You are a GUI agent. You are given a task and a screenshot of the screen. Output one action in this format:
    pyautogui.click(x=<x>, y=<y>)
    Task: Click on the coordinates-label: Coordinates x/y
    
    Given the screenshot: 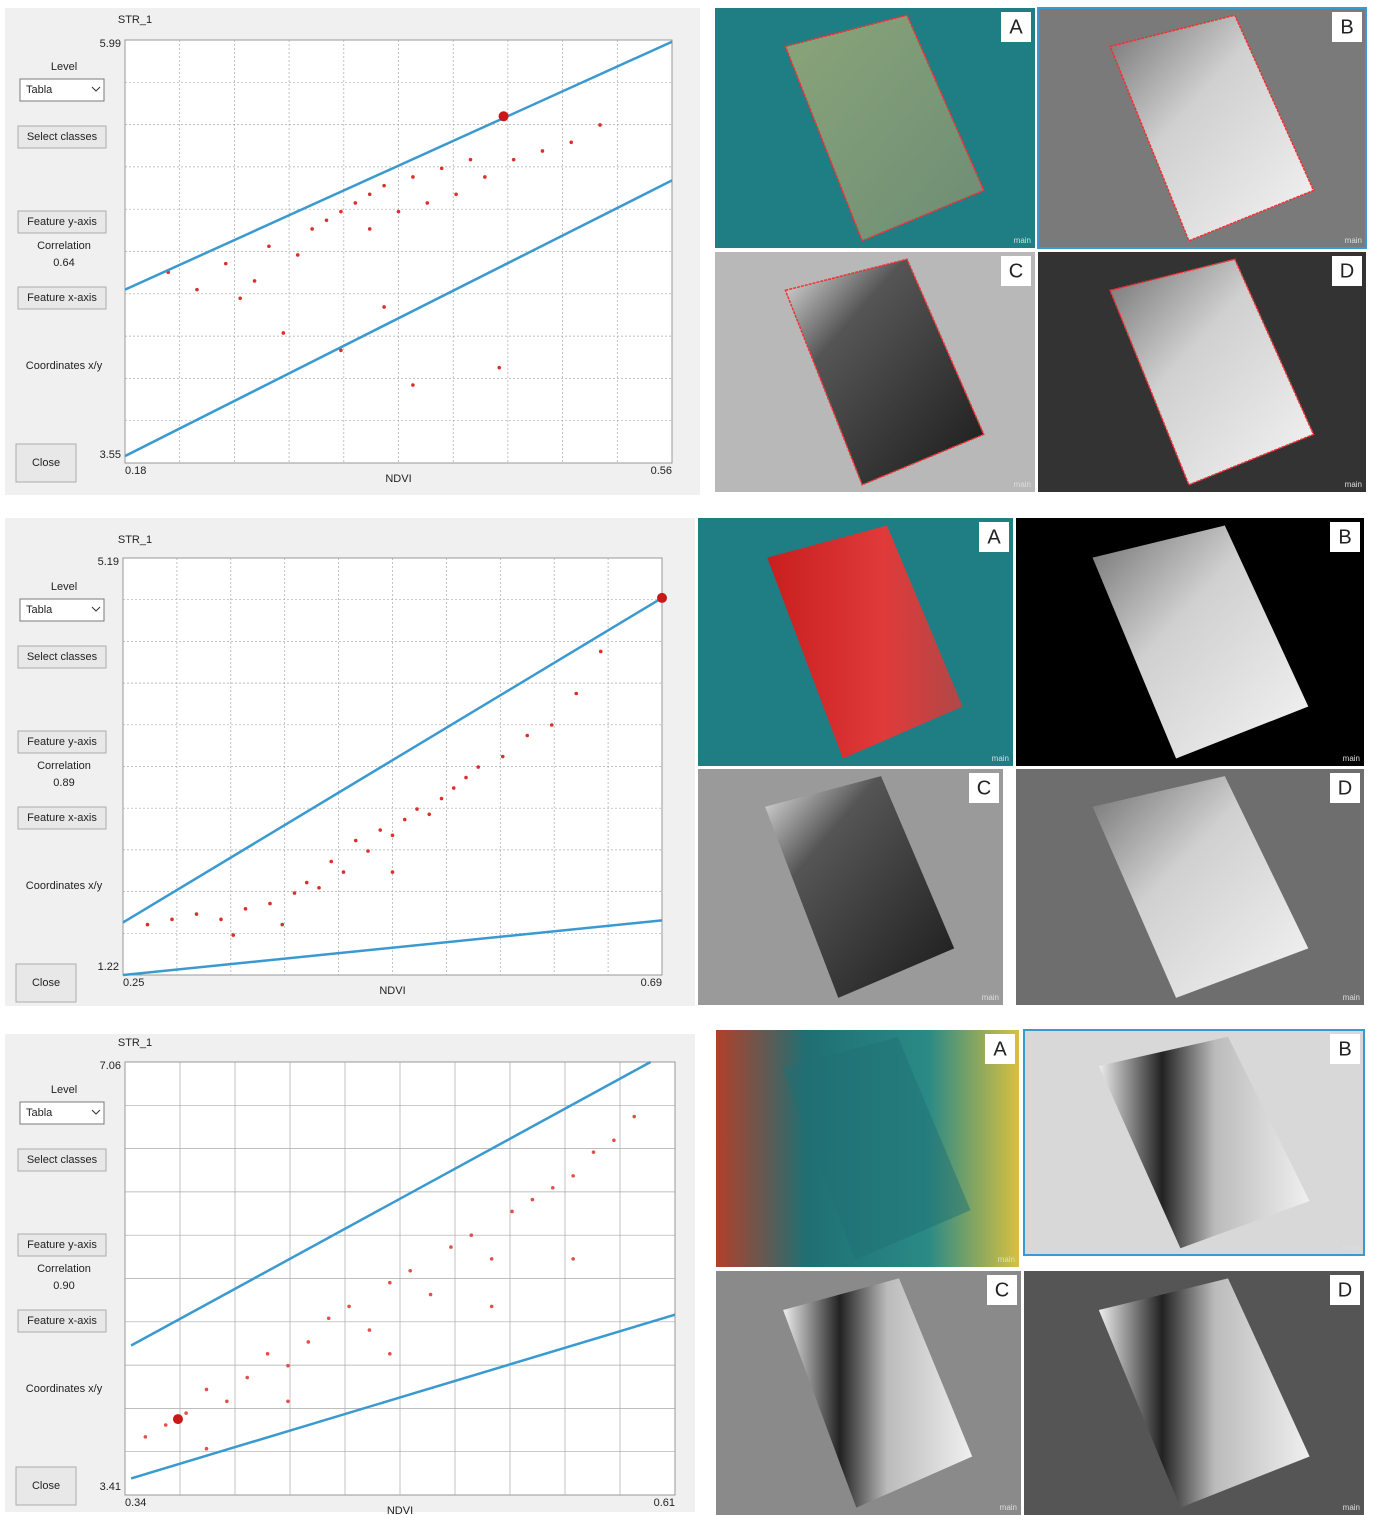 What is the action you would take?
    pyautogui.click(x=64, y=886)
    